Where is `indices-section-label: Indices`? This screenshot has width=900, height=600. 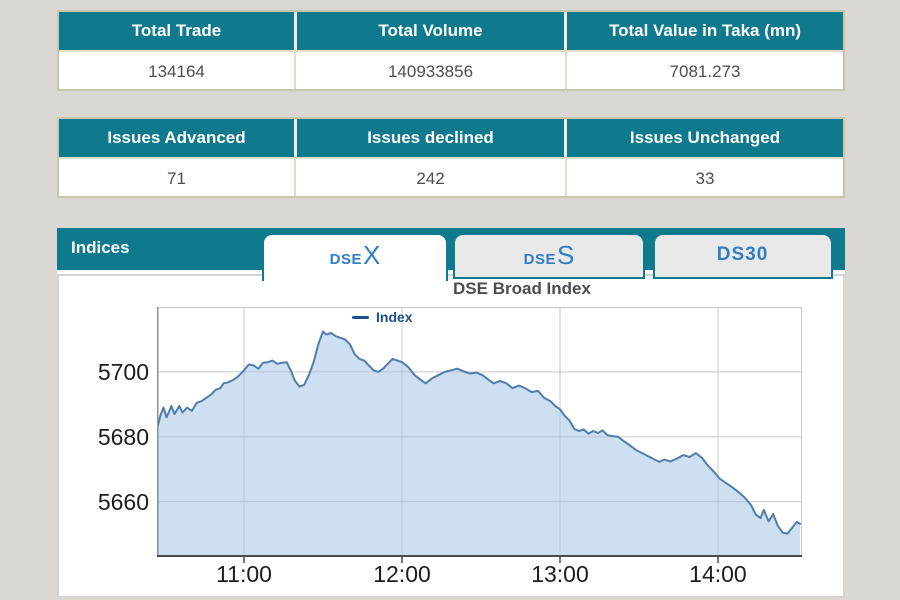
indices-section-label: Indices is located at coordinates (100, 247).